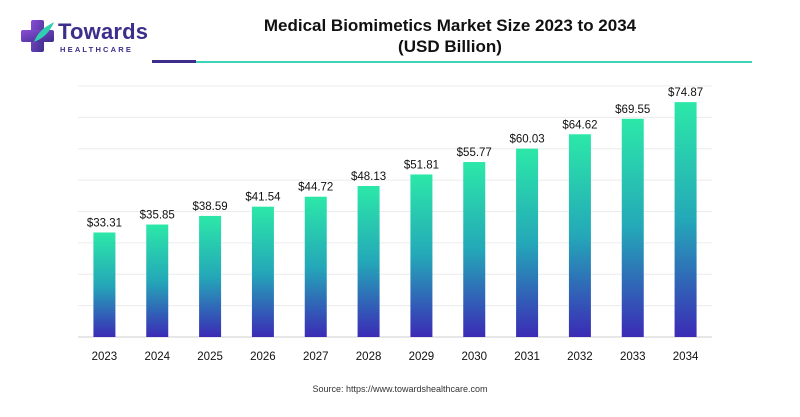 This screenshot has height=417, width=800. What do you see at coordinates (209, 207) in the screenshot?
I see `value-label-2025: $38.59` at bounding box center [209, 207].